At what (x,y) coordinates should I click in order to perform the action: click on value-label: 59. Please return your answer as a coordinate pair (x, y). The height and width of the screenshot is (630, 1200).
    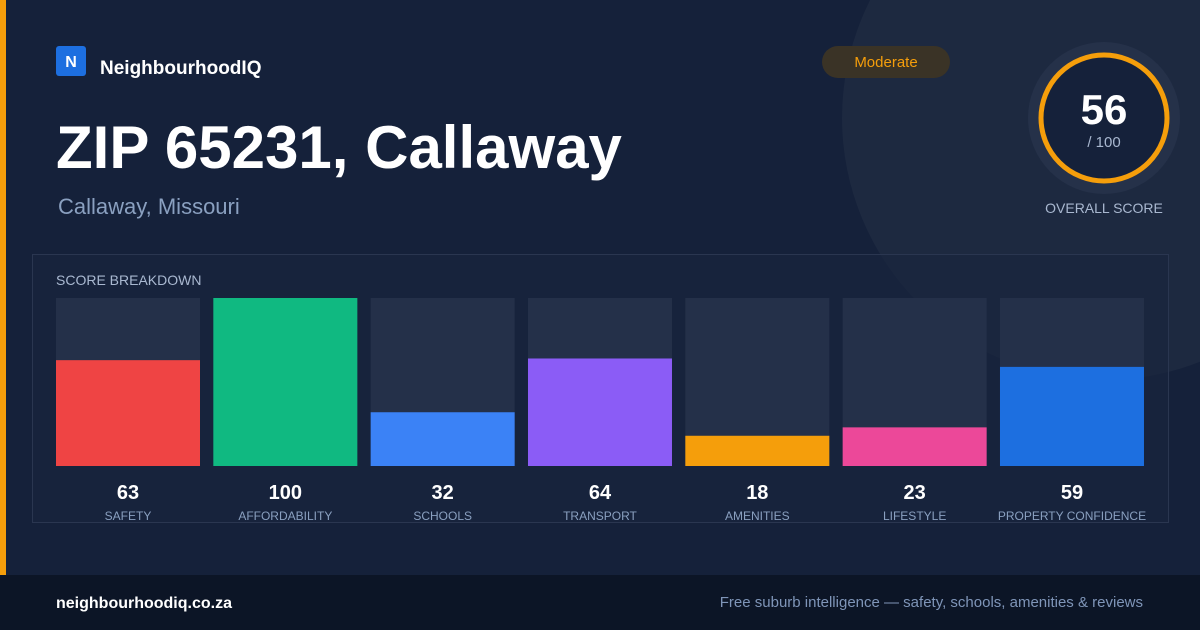
    Looking at the image, I should click on (1072, 493).